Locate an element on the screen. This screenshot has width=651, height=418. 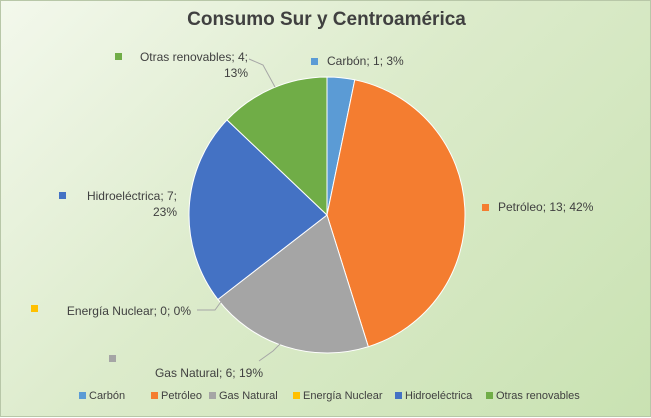
legend-swatch-gas-natural is located at coordinates (212, 395).